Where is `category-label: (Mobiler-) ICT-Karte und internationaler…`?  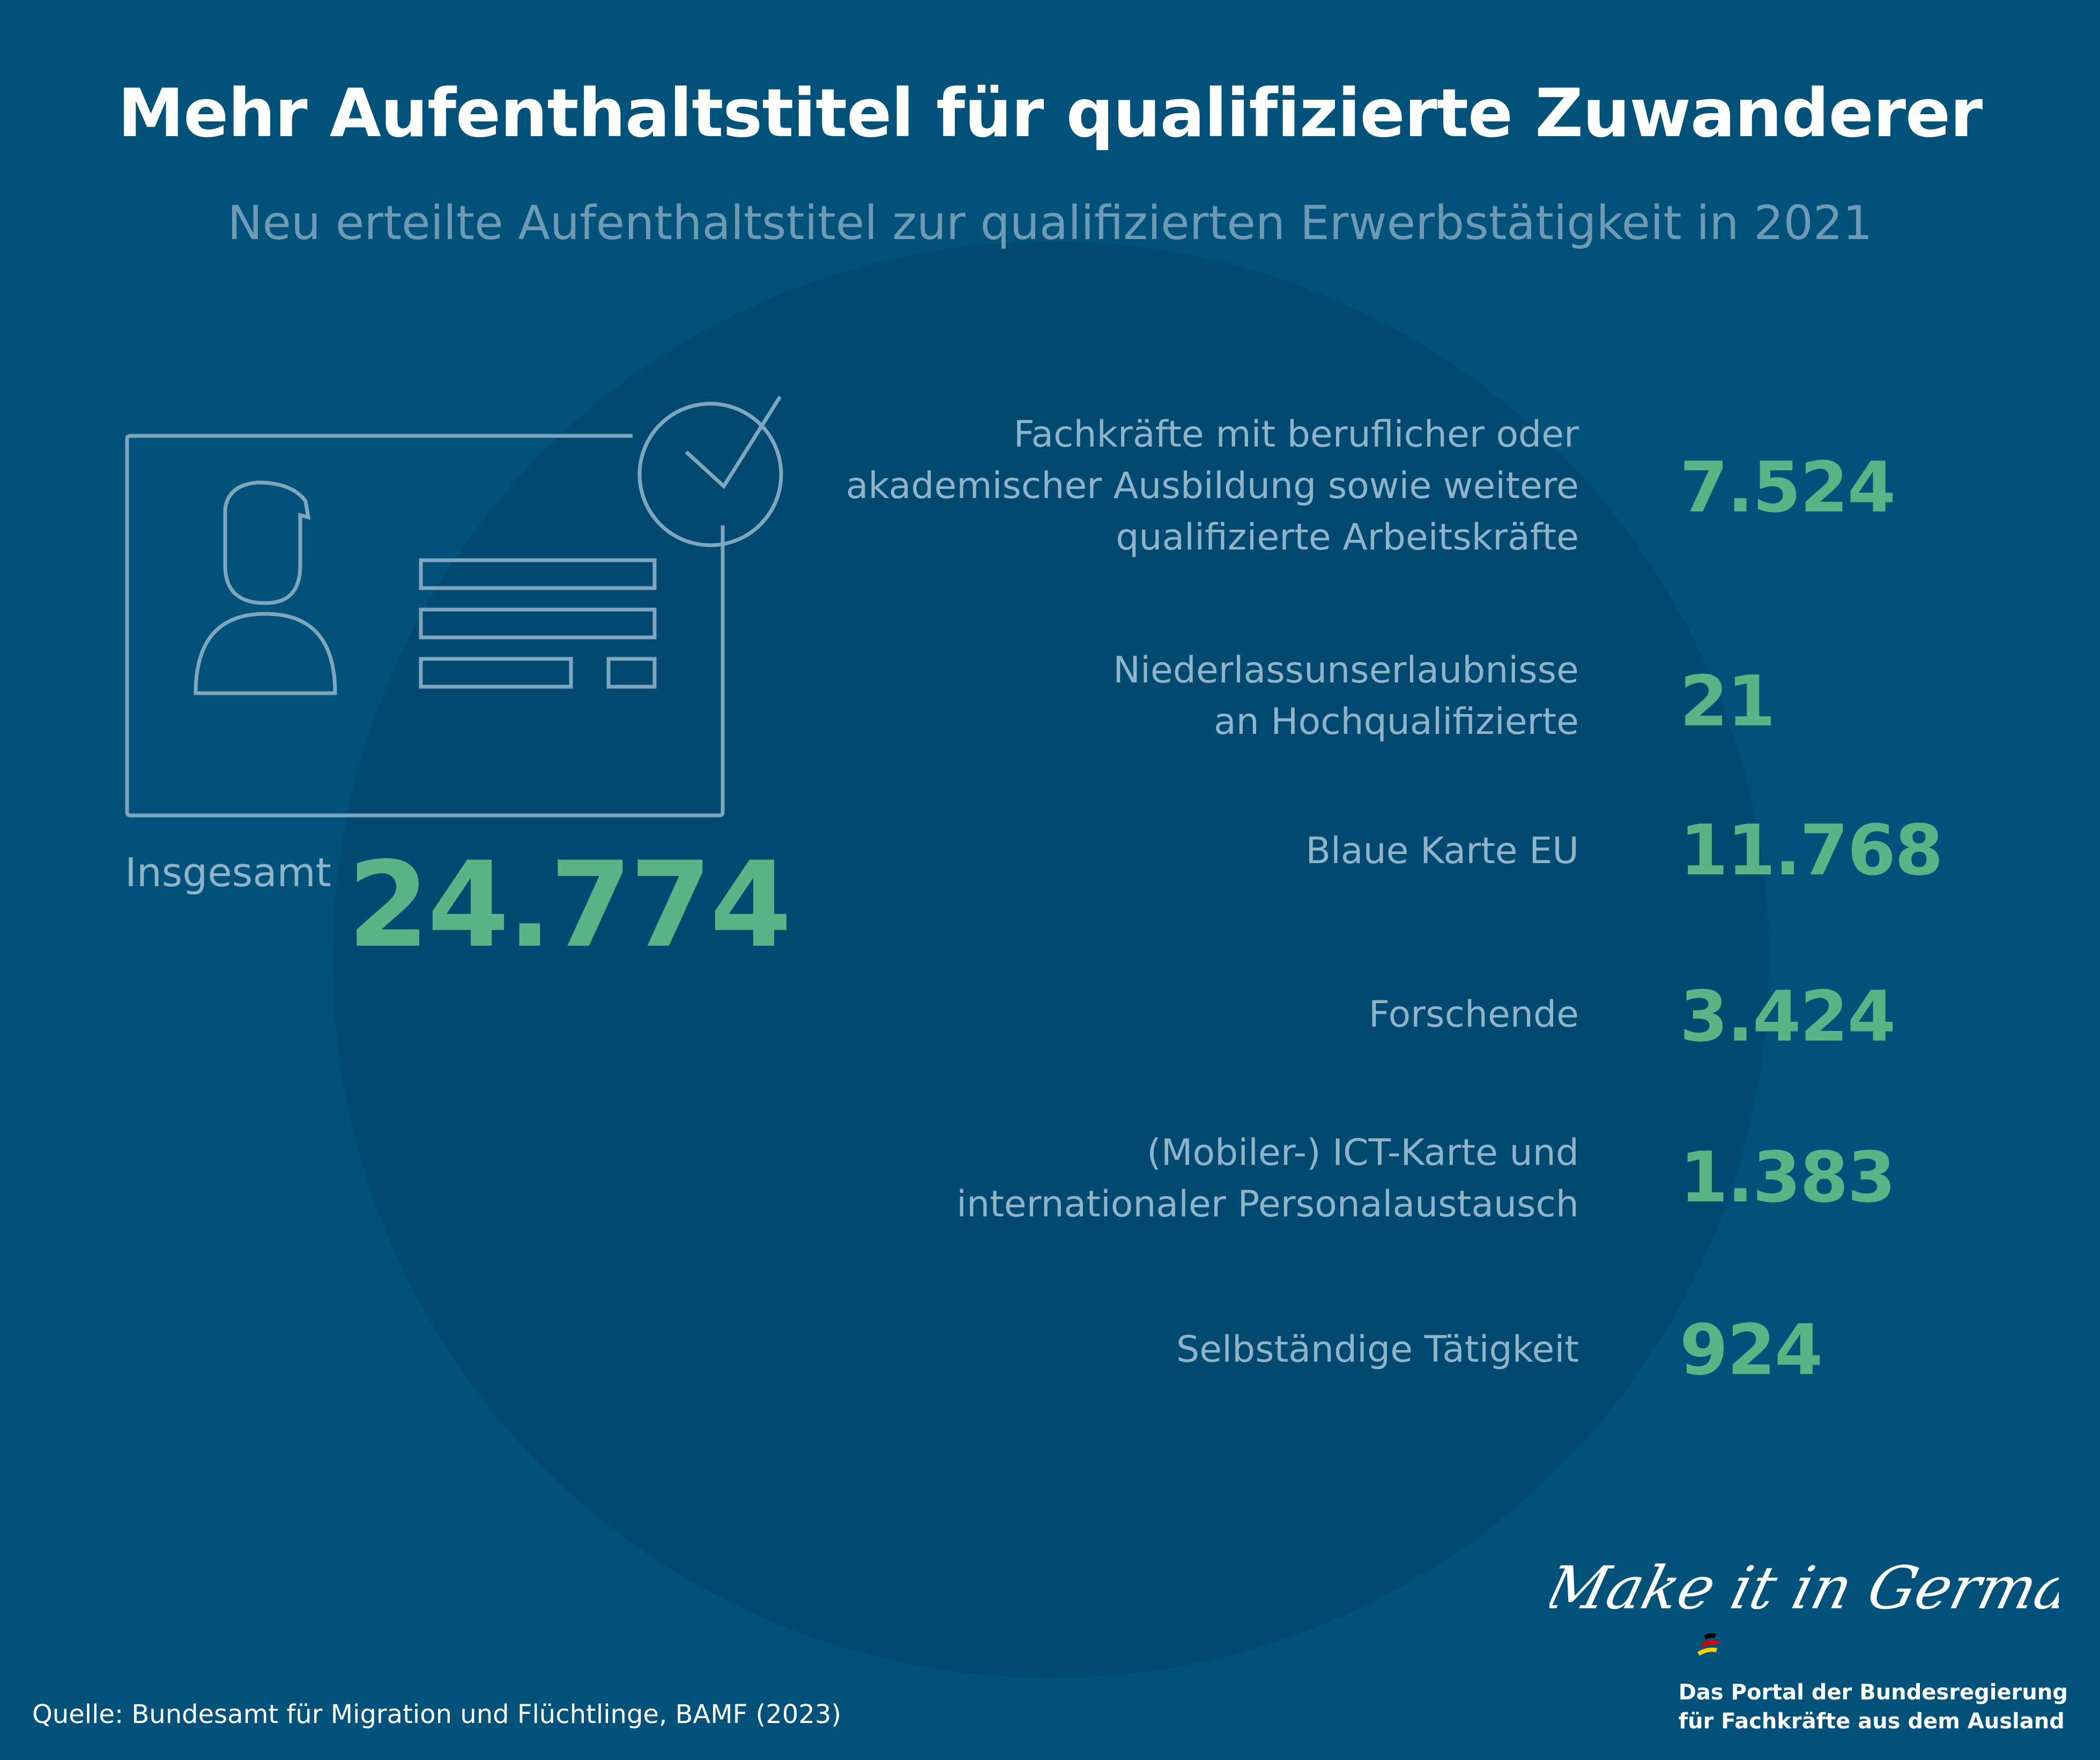 category-label: (Mobiler-) ICT-Karte und internationaler… is located at coordinates (1267, 1179).